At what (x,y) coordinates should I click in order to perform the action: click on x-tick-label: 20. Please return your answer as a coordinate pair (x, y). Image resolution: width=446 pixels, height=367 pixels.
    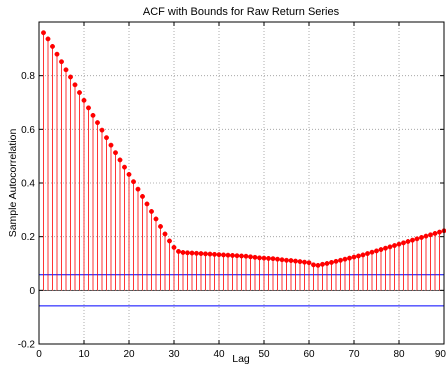
    Looking at the image, I should click on (129, 354).